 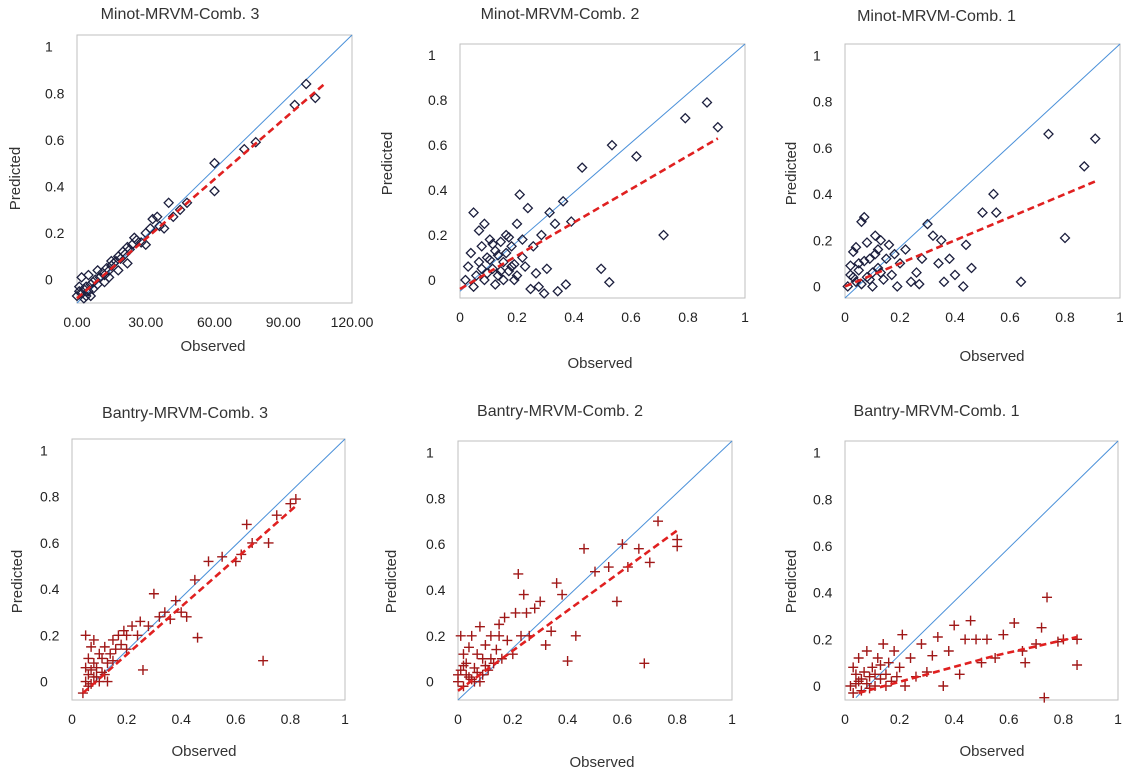 What do you see at coordinates (987, 569) in the screenshot?
I see `reference-line` at bounding box center [987, 569].